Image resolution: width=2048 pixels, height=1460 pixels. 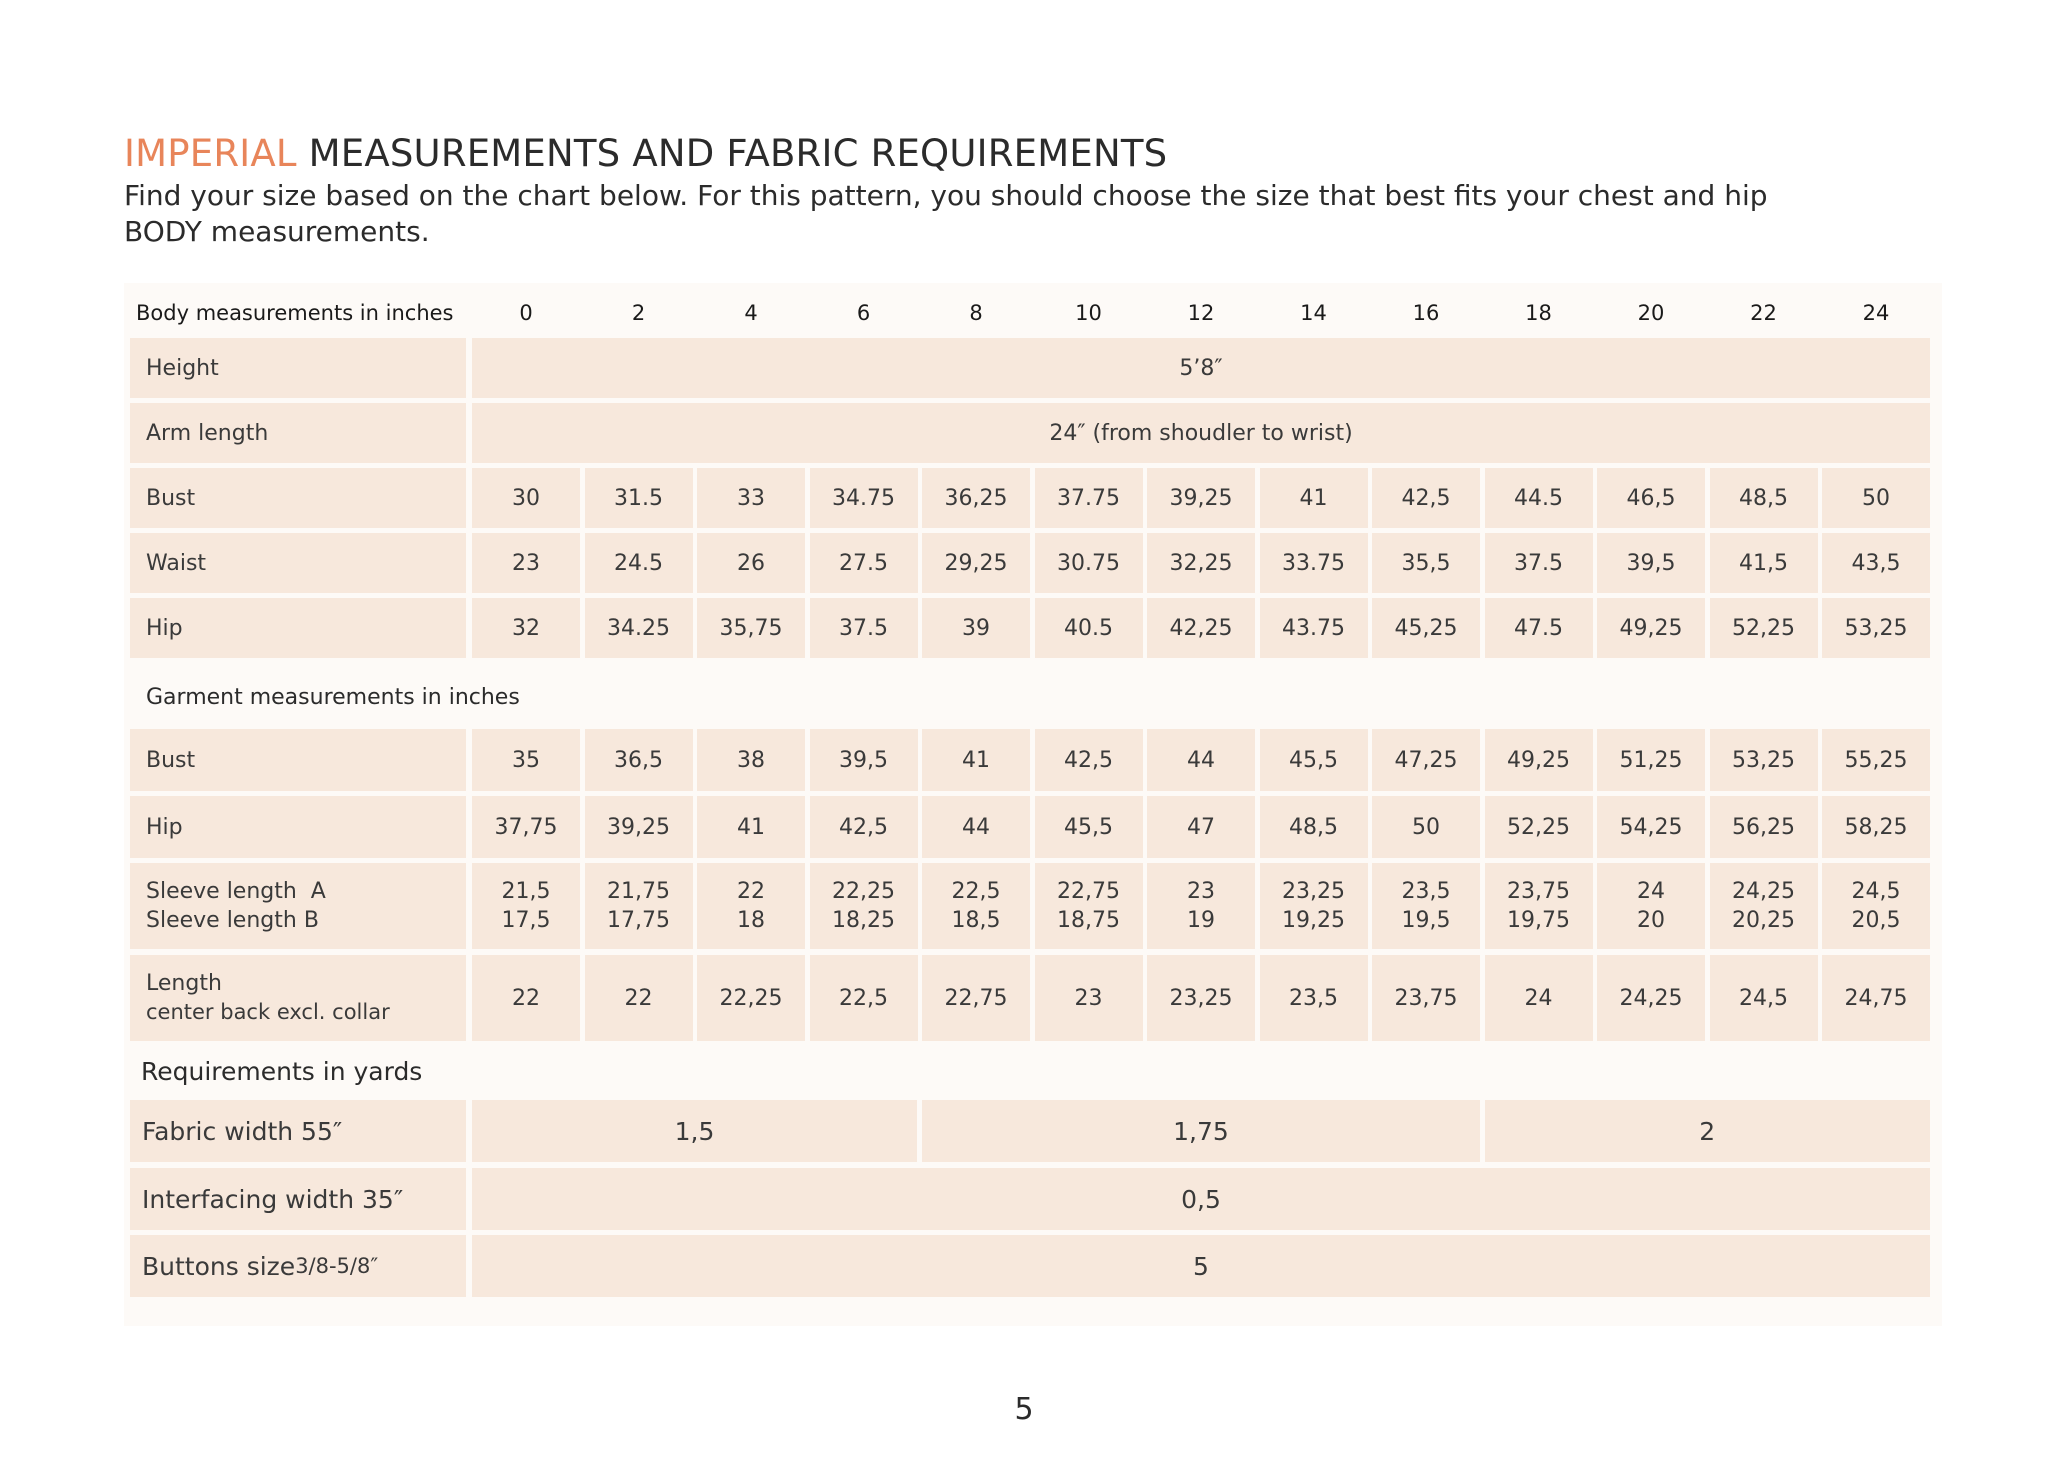 I want to click on garment-value-cell: 39,25, so click(x=638, y=827).